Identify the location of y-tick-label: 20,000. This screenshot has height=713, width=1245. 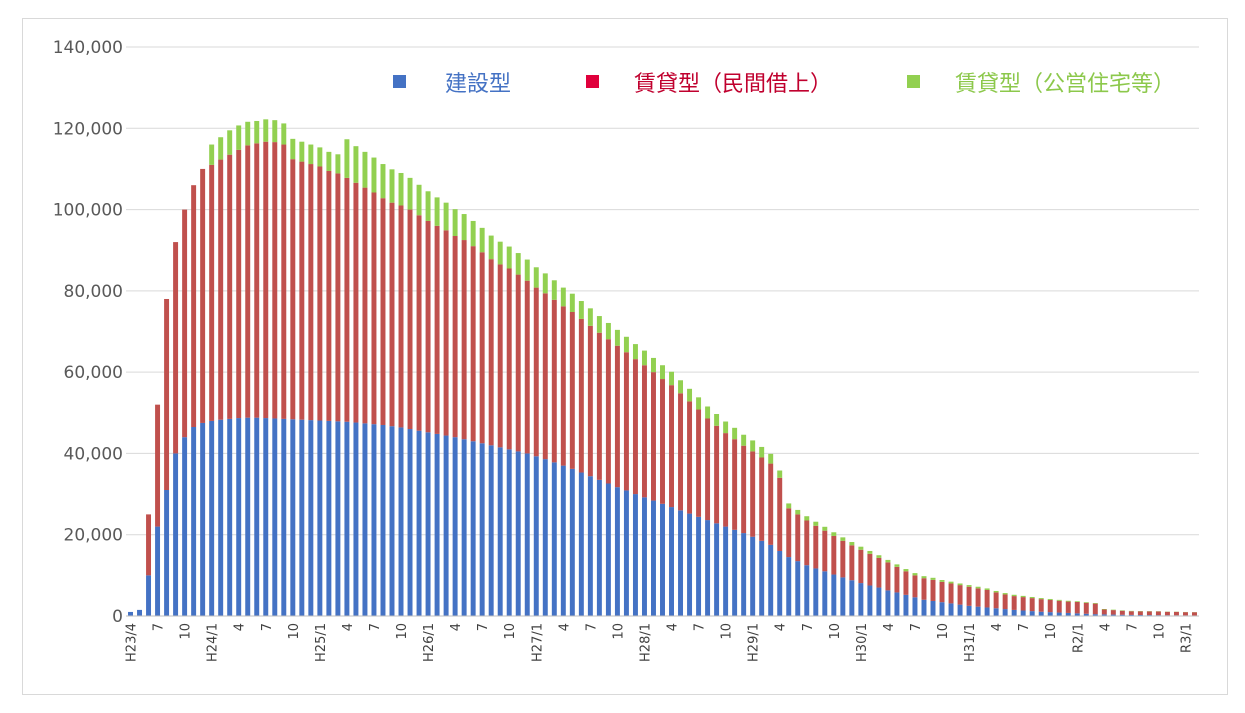
(93, 536).